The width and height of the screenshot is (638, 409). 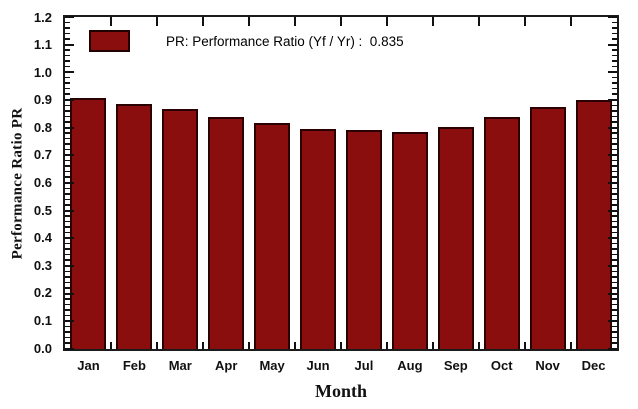 I want to click on bar-jan, so click(x=88, y=223).